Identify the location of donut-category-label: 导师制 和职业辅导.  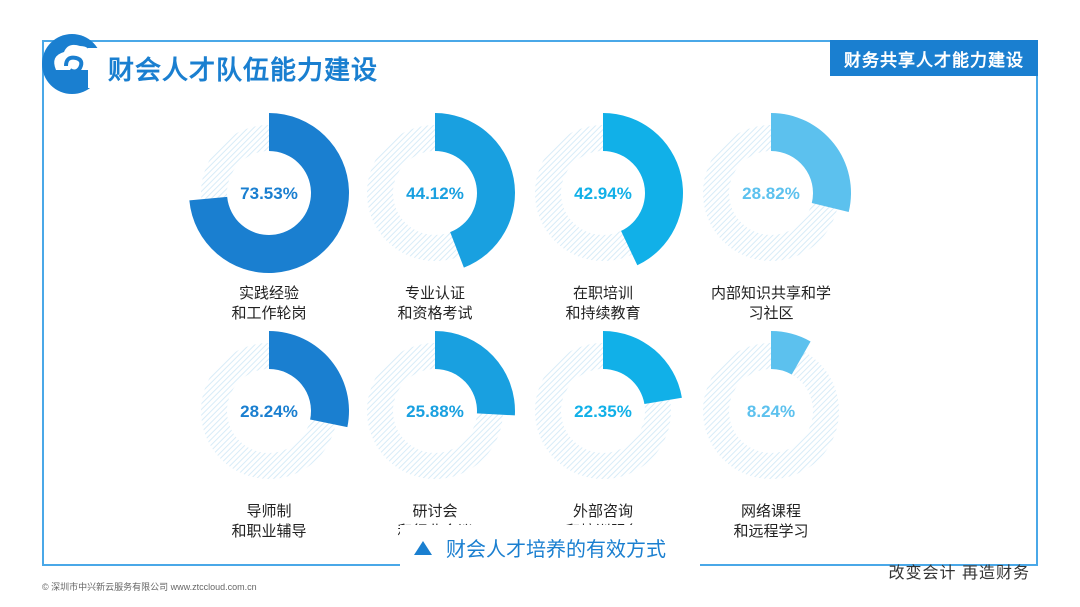
(269, 522).